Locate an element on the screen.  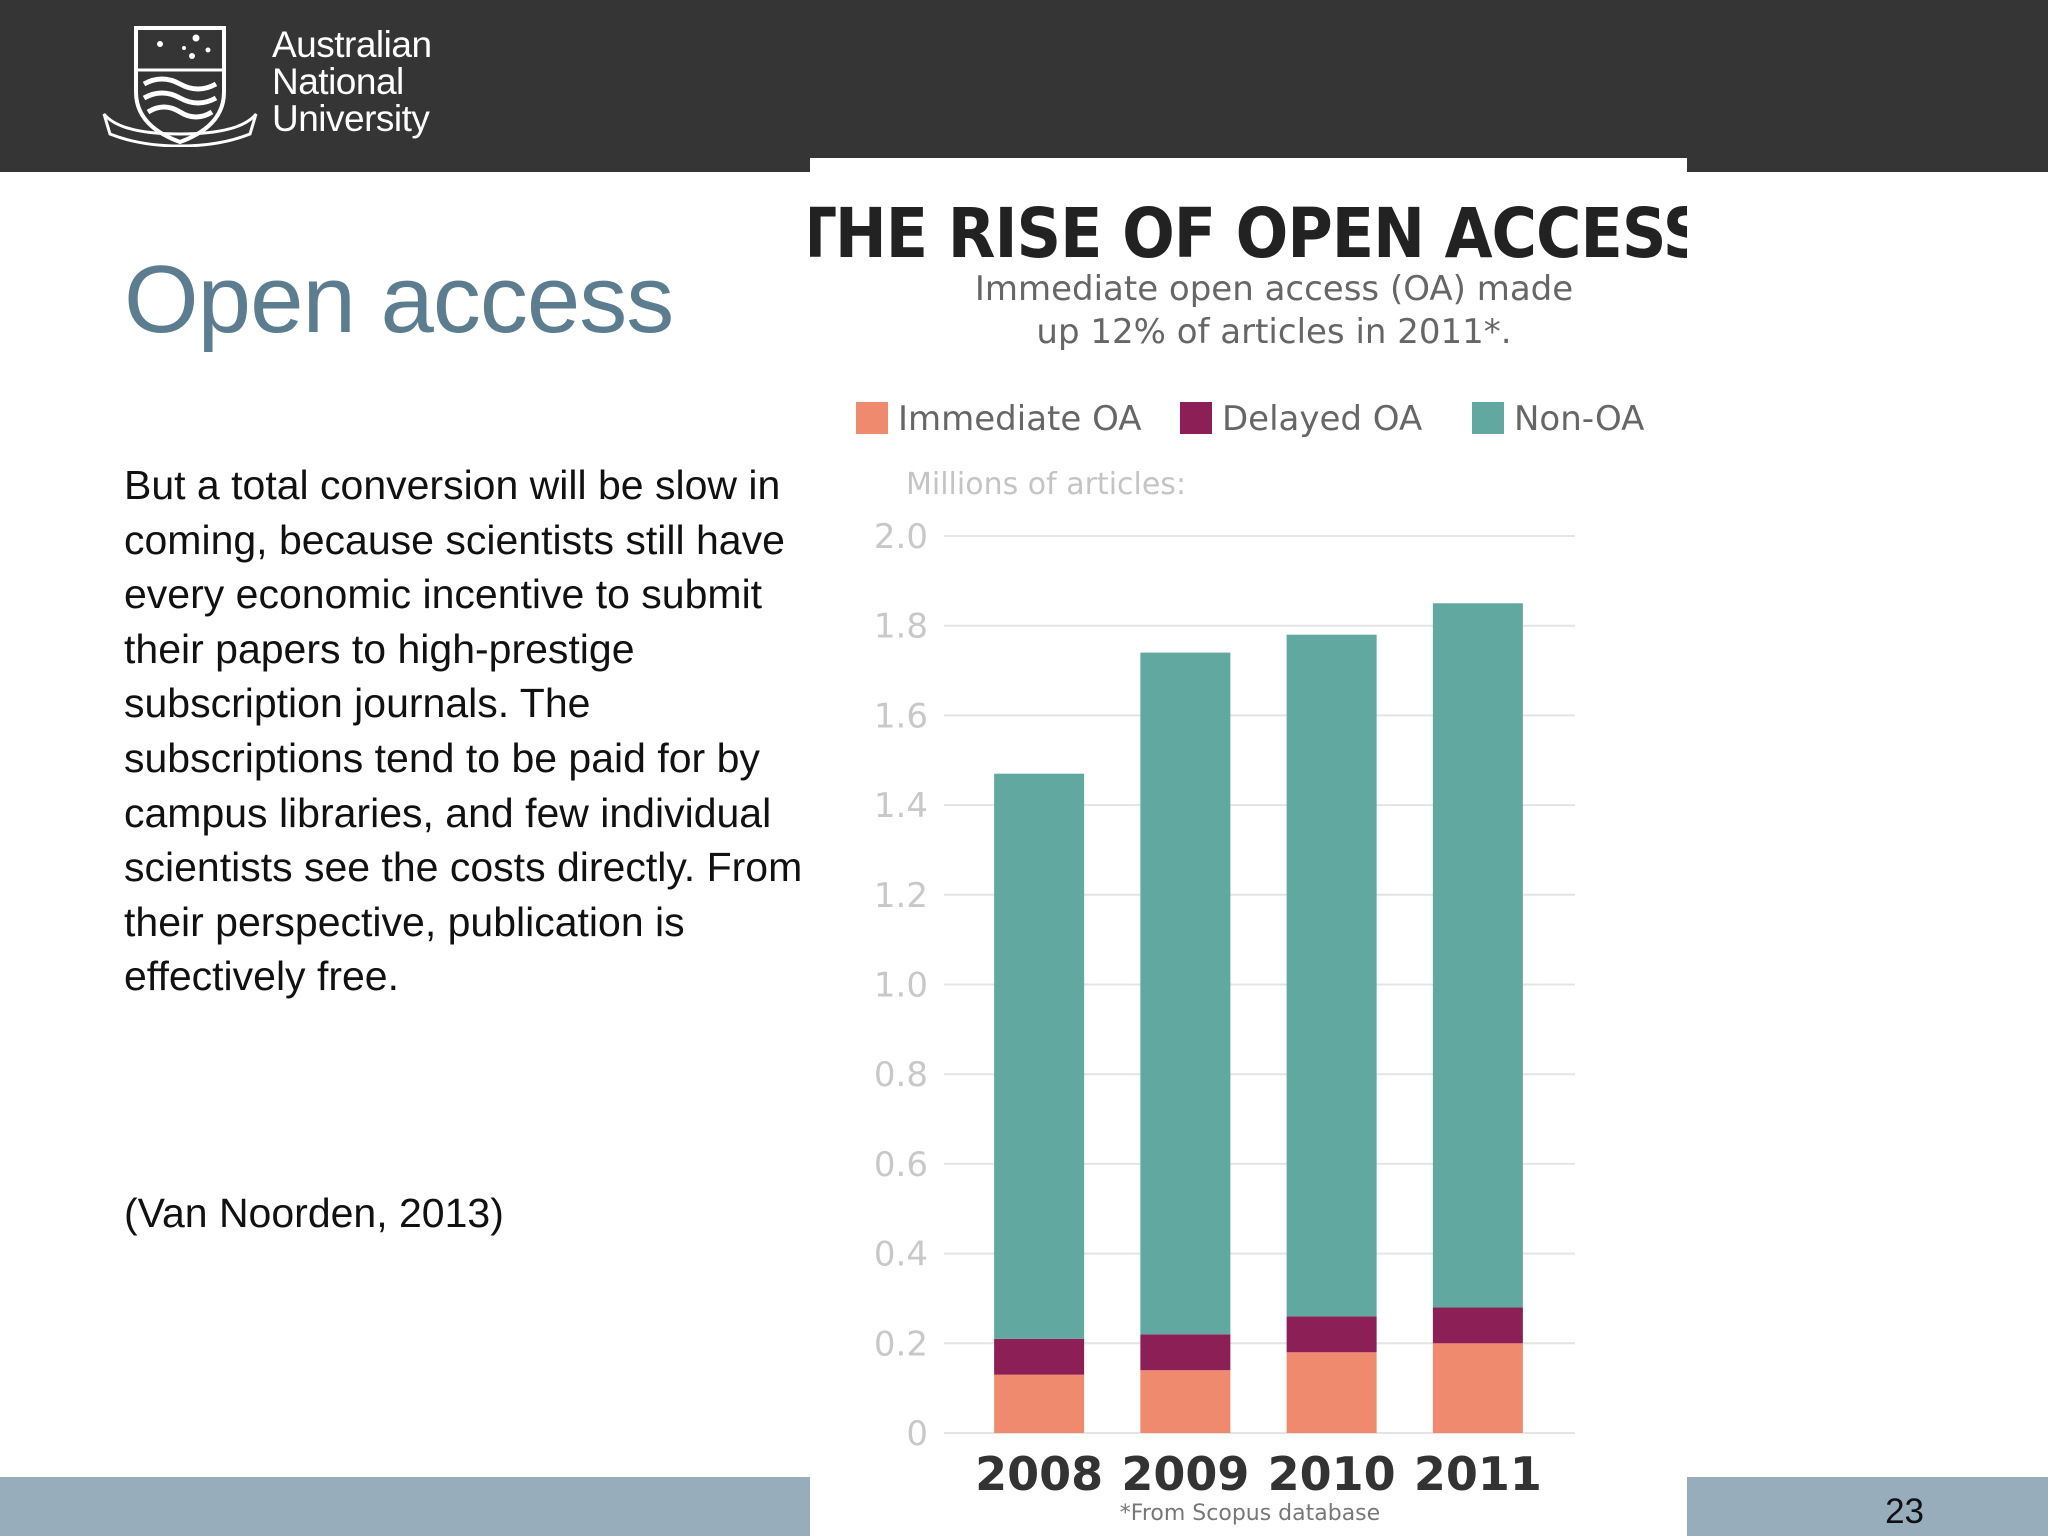
institution-name: Australian National University is located at coordinates (352, 81).